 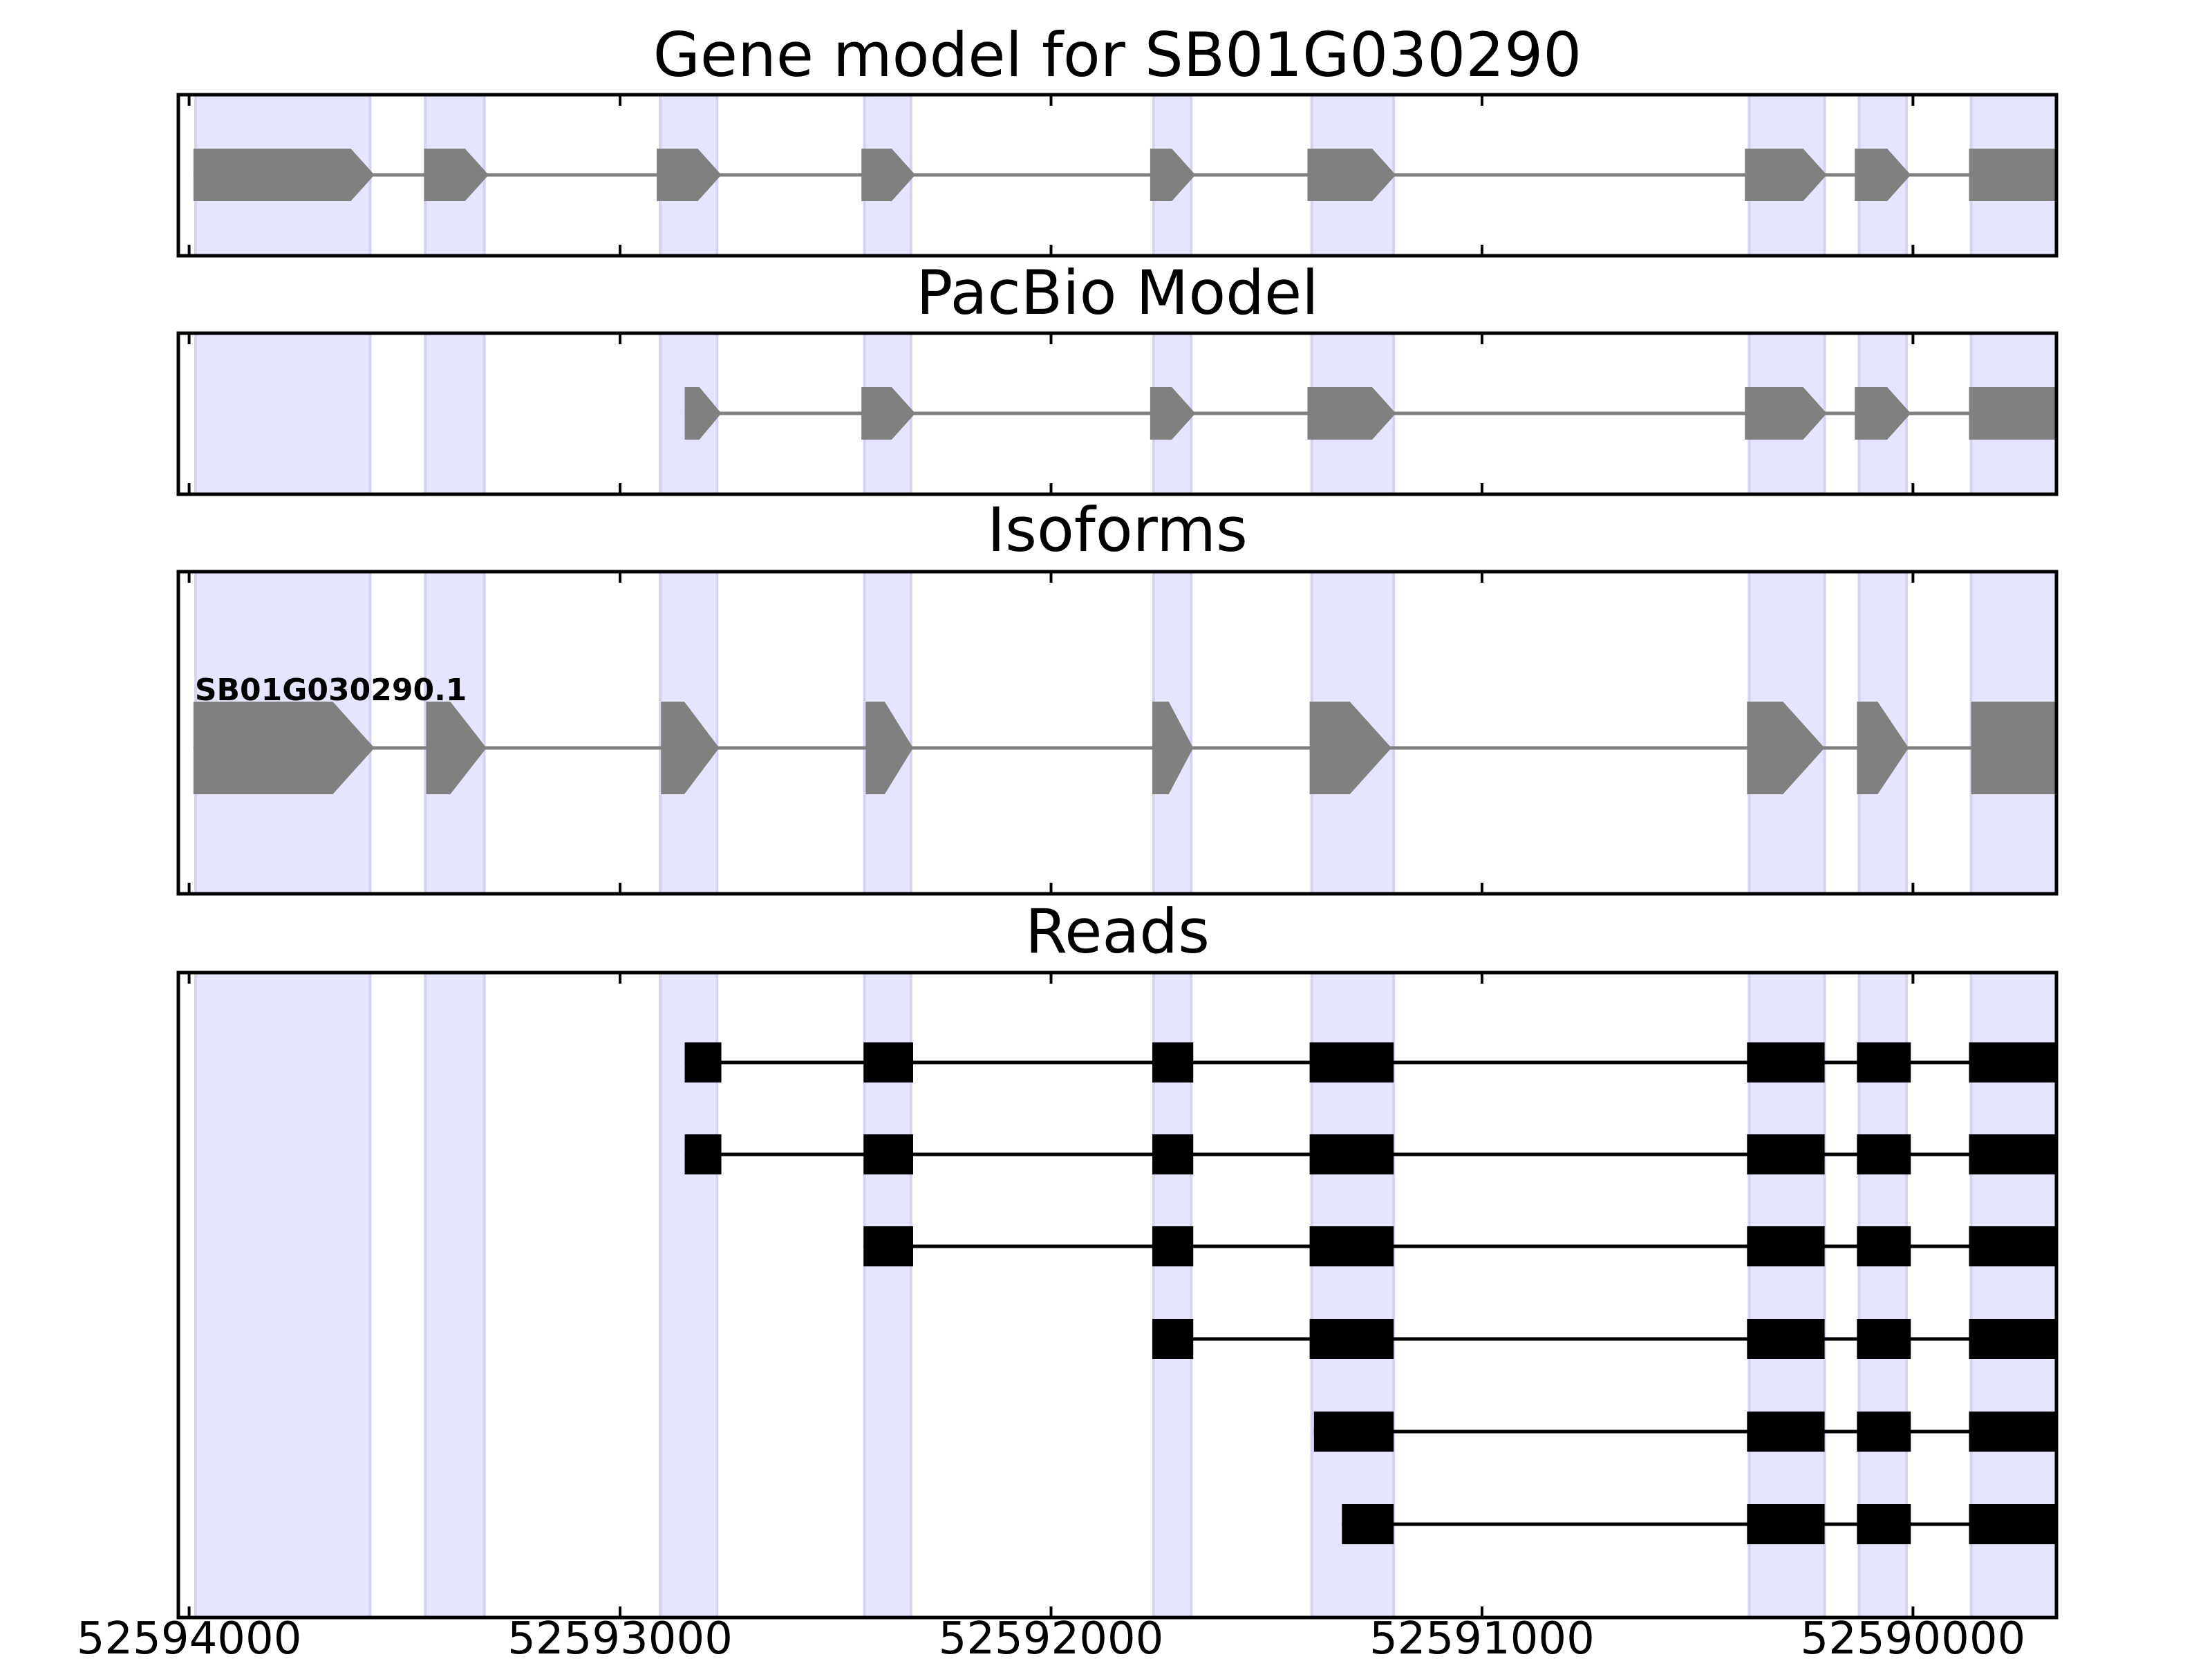 What do you see at coordinates (331, 691) in the screenshot?
I see `isoform-label: SB01G030290.1` at bounding box center [331, 691].